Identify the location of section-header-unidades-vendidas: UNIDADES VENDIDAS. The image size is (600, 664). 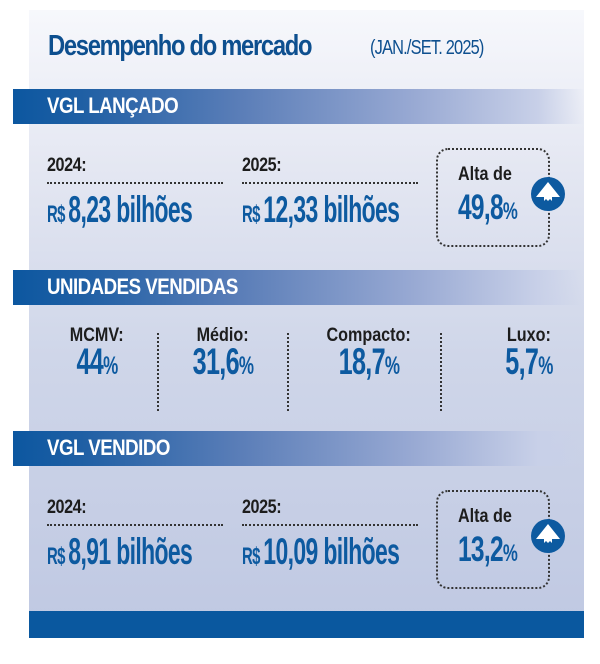
(298, 287).